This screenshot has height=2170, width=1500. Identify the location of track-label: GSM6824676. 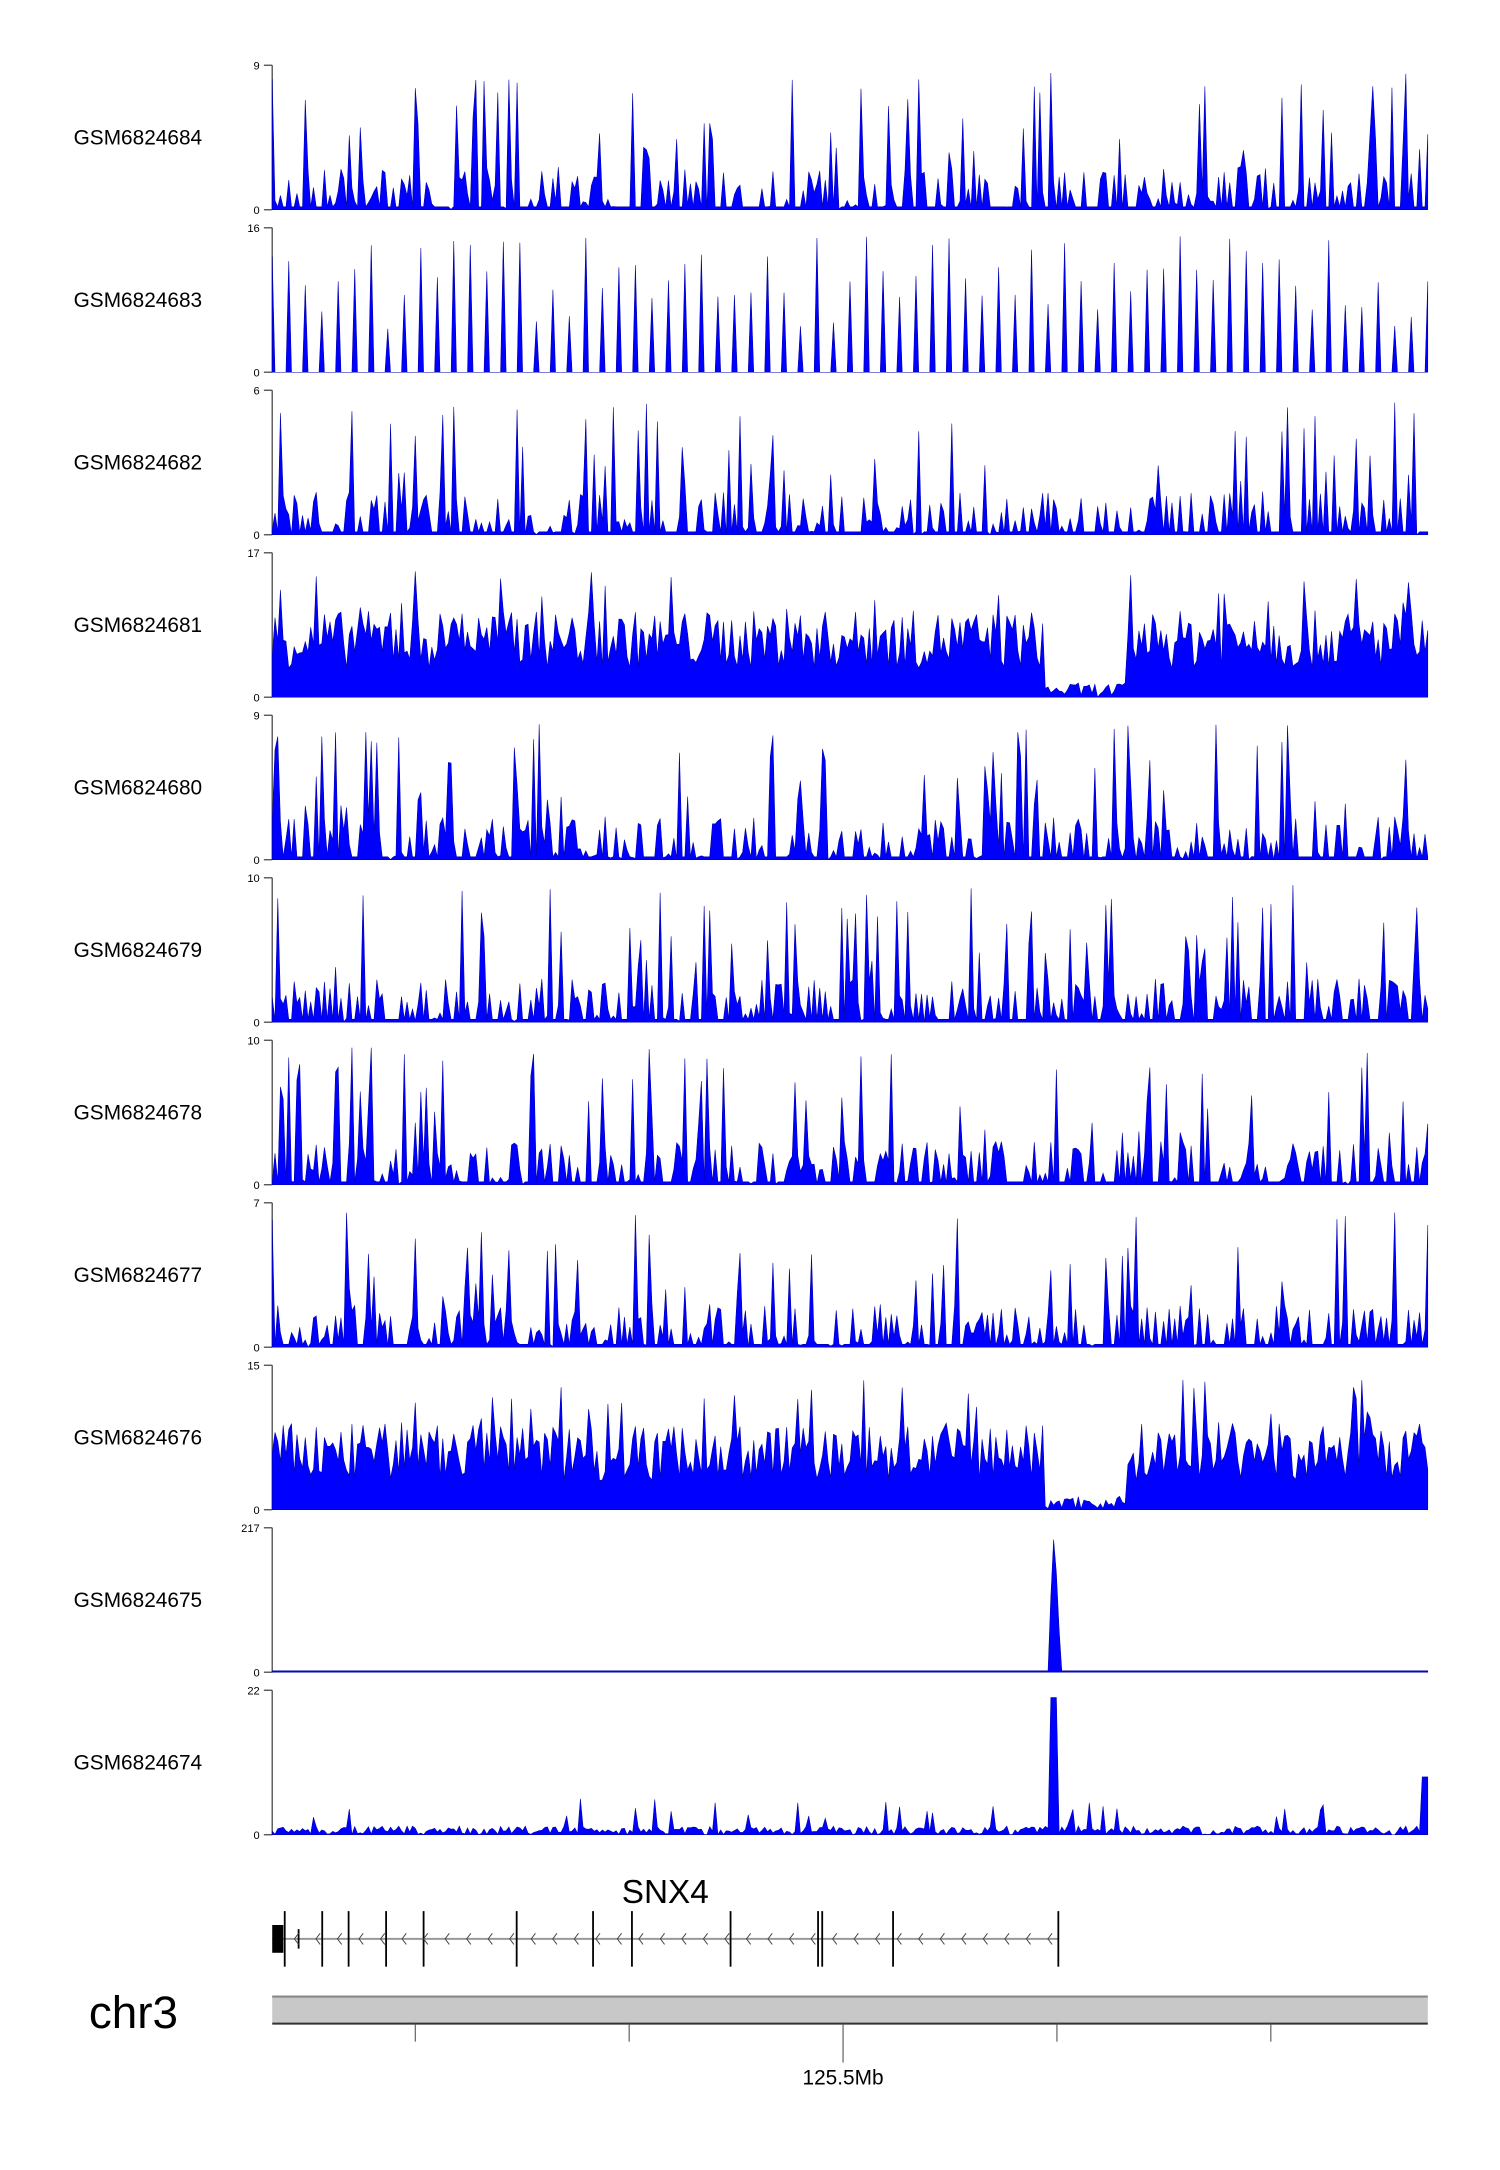
(138, 1437).